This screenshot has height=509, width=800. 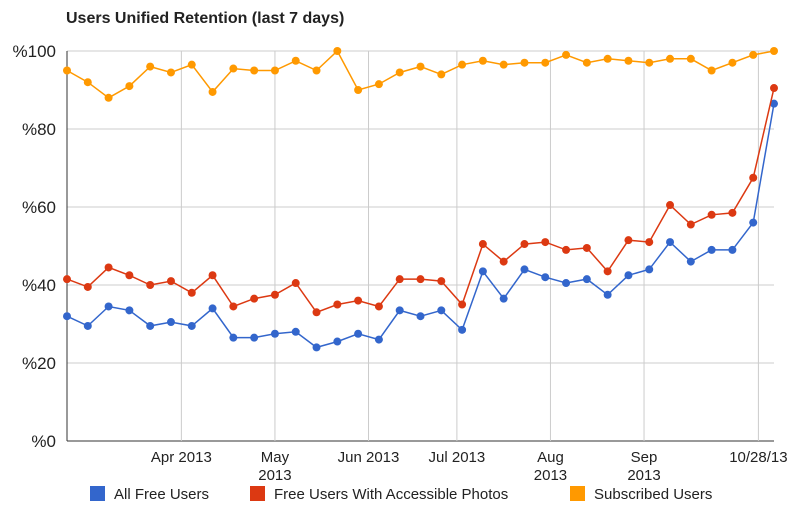 What do you see at coordinates (149, 494) in the screenshot?
I see `legend-item: All Free Users` at bounding box center [149, 494].